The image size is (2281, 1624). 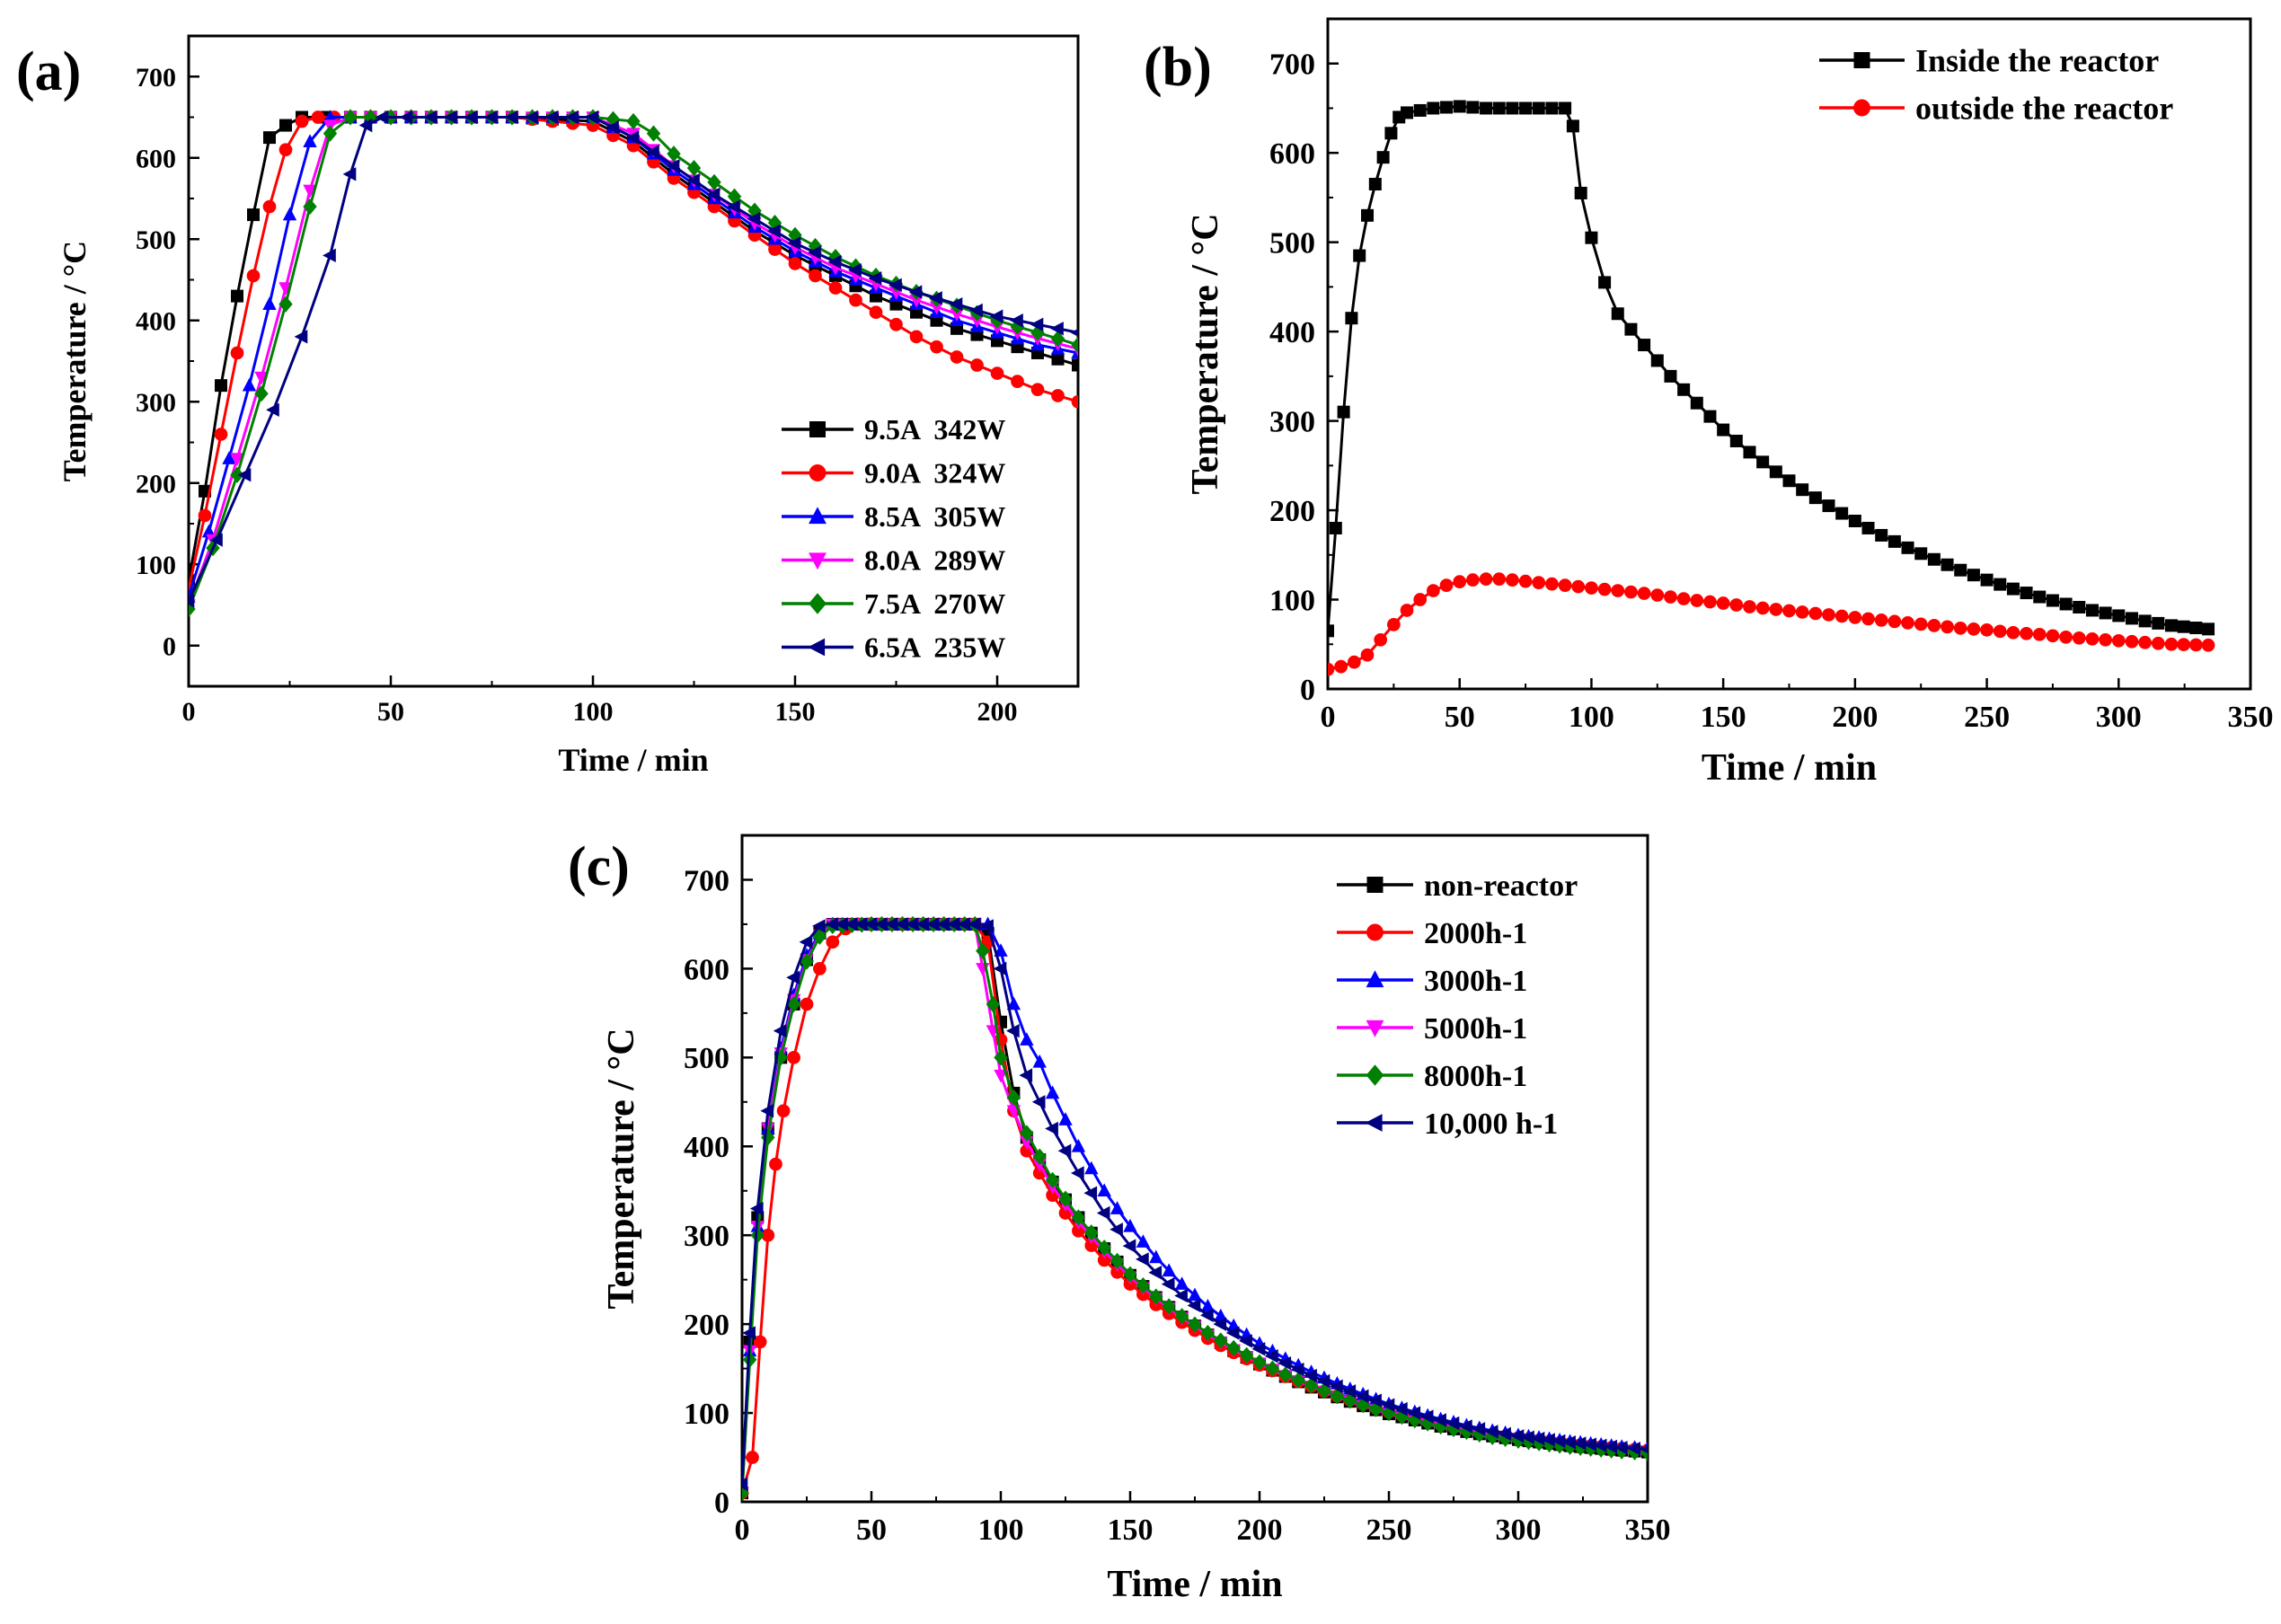 I want to click on x-tick-label: 250, so click(x=1389, y=1530).